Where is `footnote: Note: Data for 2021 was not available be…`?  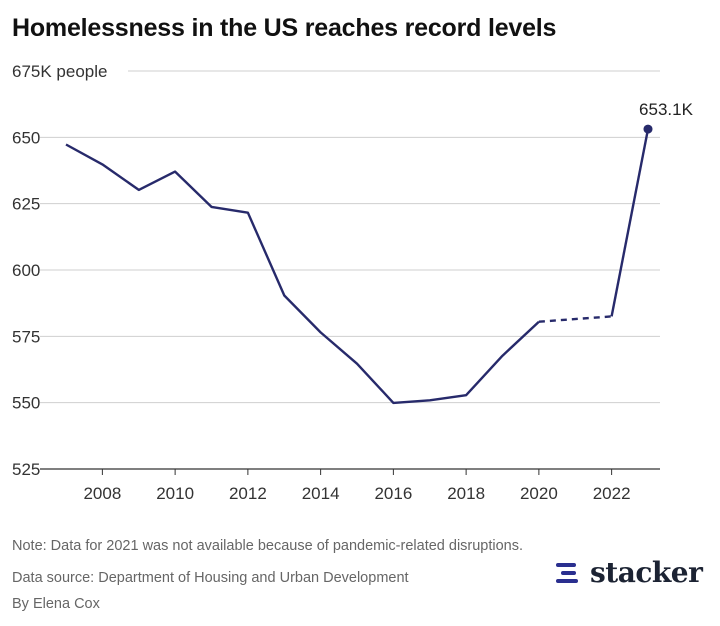
footnote: Note: Data for 2021 was not available be… is located at coordinates (268, 546).